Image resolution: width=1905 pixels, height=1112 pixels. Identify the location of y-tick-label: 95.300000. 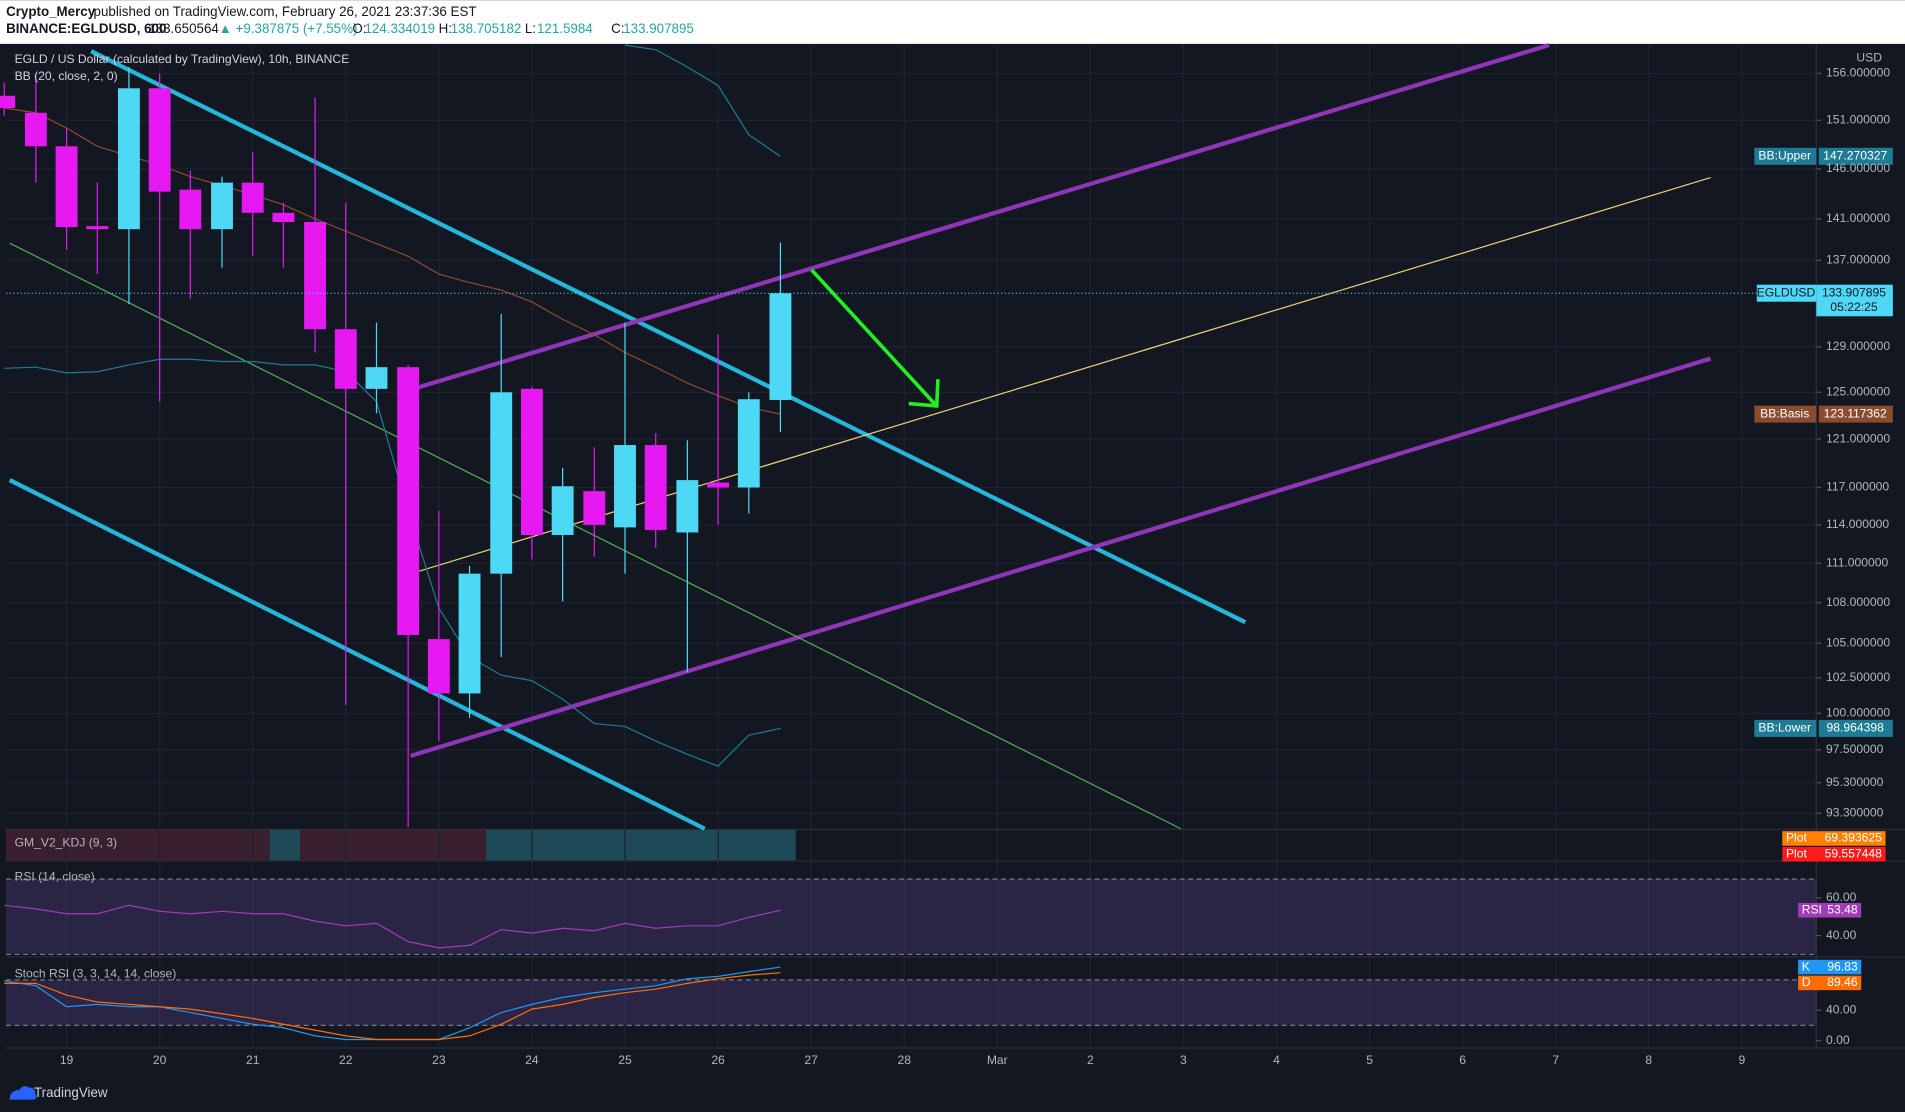
(1855, 782).